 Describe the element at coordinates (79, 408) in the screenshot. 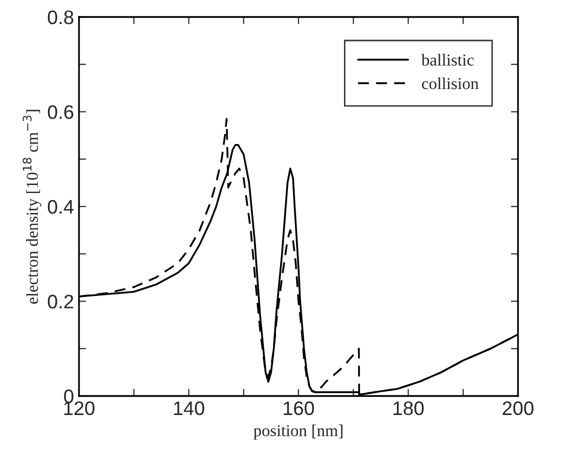

I see `x-tick-label: 120` at that location.